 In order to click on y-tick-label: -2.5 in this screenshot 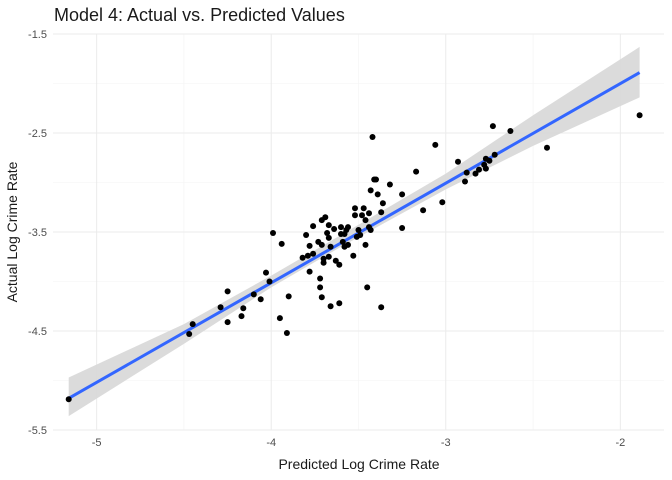, I will do `click(37, 134)`.